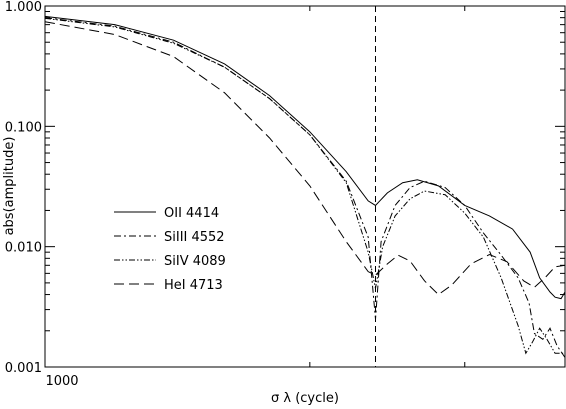 The image size is (566, 409). What do you see at coordinates (23, 7) in the screenshot?
I see `y-tick-label: 1.000` at bounding box center [23, 7].